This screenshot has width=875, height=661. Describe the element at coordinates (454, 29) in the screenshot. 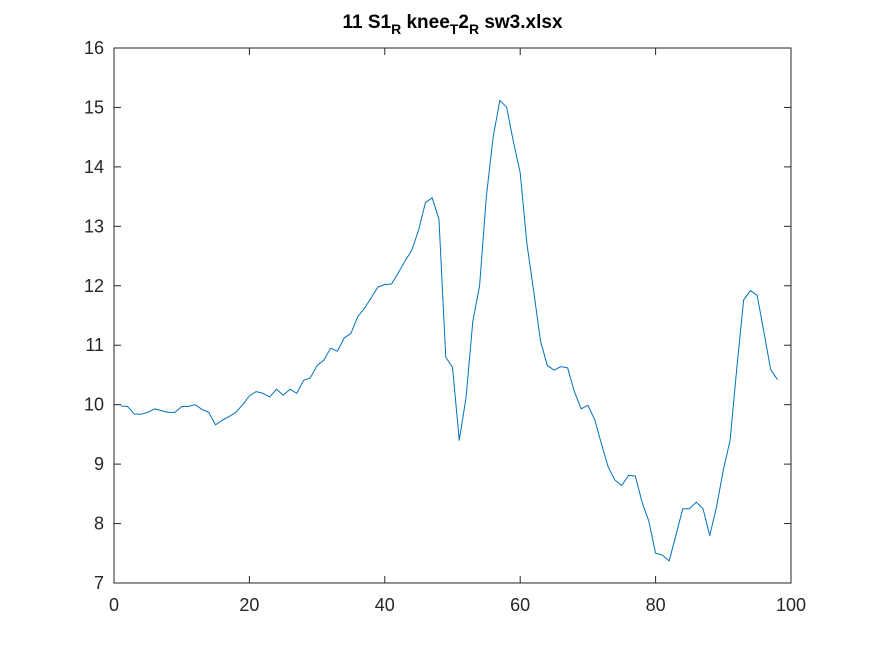

I see `chart-title-subscript: T` at that location.